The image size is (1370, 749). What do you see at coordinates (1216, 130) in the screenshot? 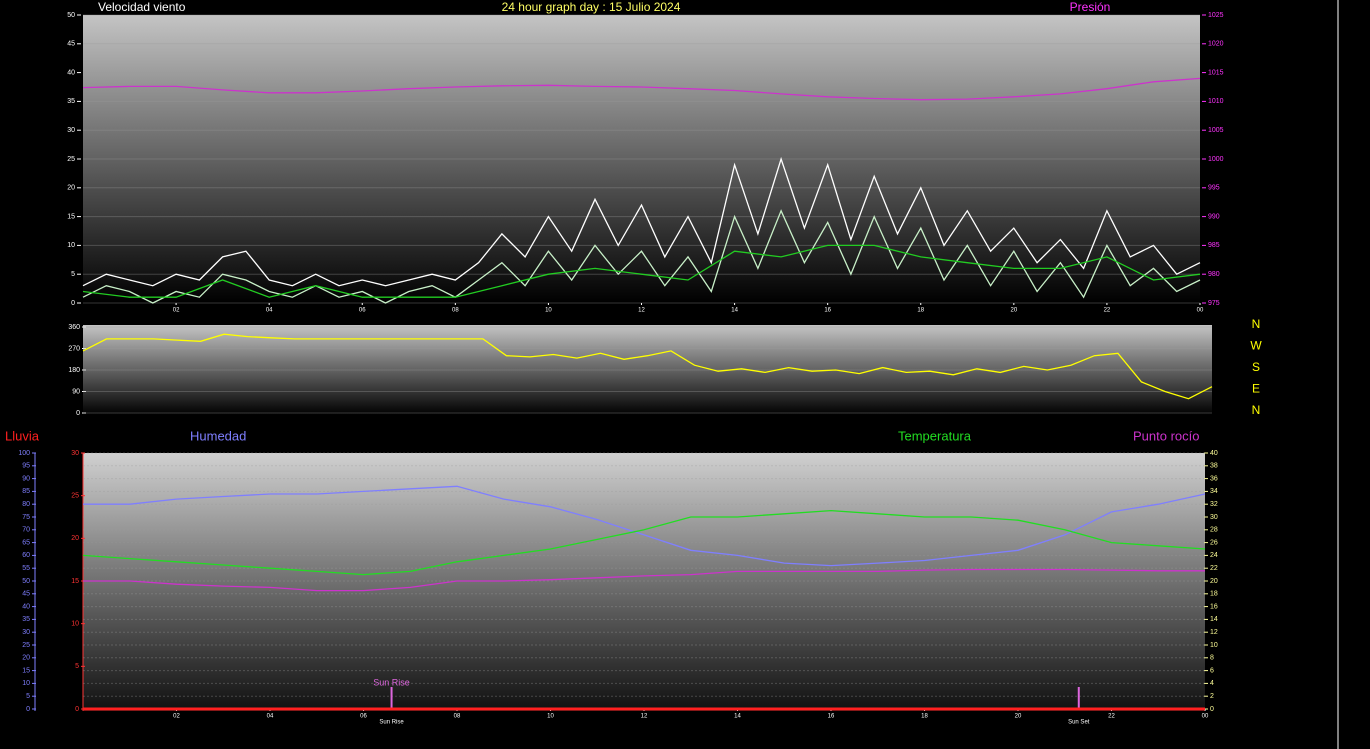
I see `y-tick-label: 1005` at bounding box center [1216, 130].